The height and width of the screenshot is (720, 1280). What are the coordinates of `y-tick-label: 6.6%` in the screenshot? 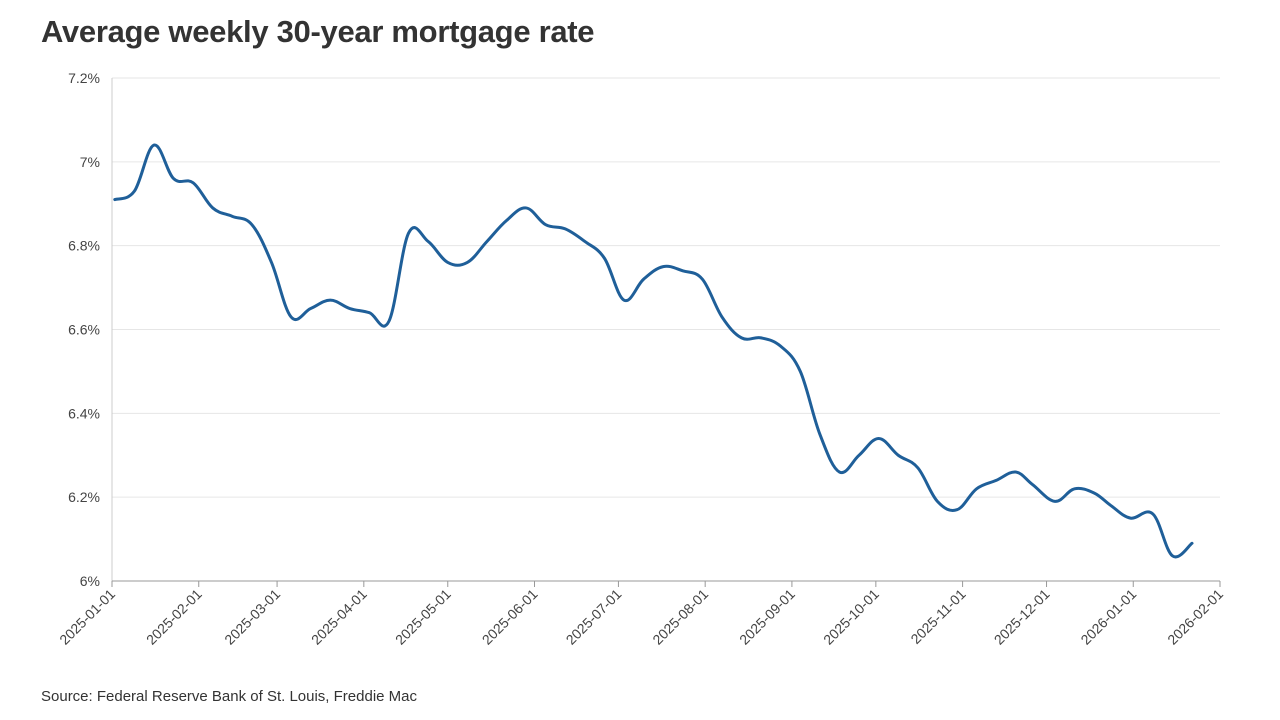 It's located at (84, 330).